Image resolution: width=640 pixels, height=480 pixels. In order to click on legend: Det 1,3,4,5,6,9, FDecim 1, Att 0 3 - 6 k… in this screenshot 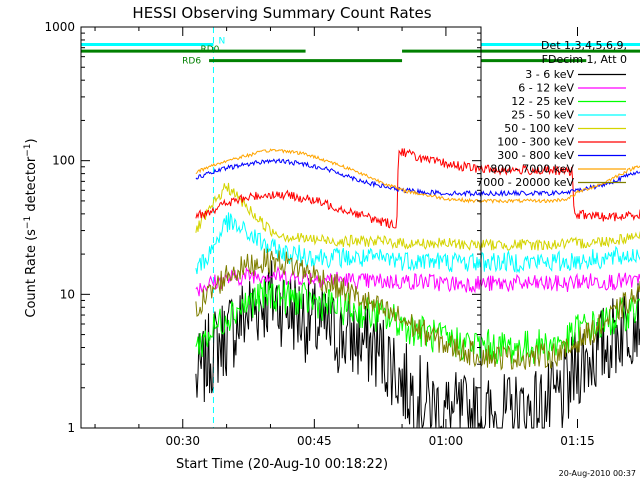, I will do `click(551, 114)`.